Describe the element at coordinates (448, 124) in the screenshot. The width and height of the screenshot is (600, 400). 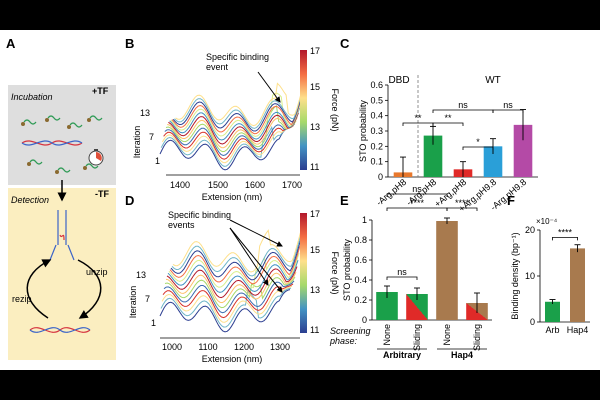
I see `c-sig-2-bracket` at that location.